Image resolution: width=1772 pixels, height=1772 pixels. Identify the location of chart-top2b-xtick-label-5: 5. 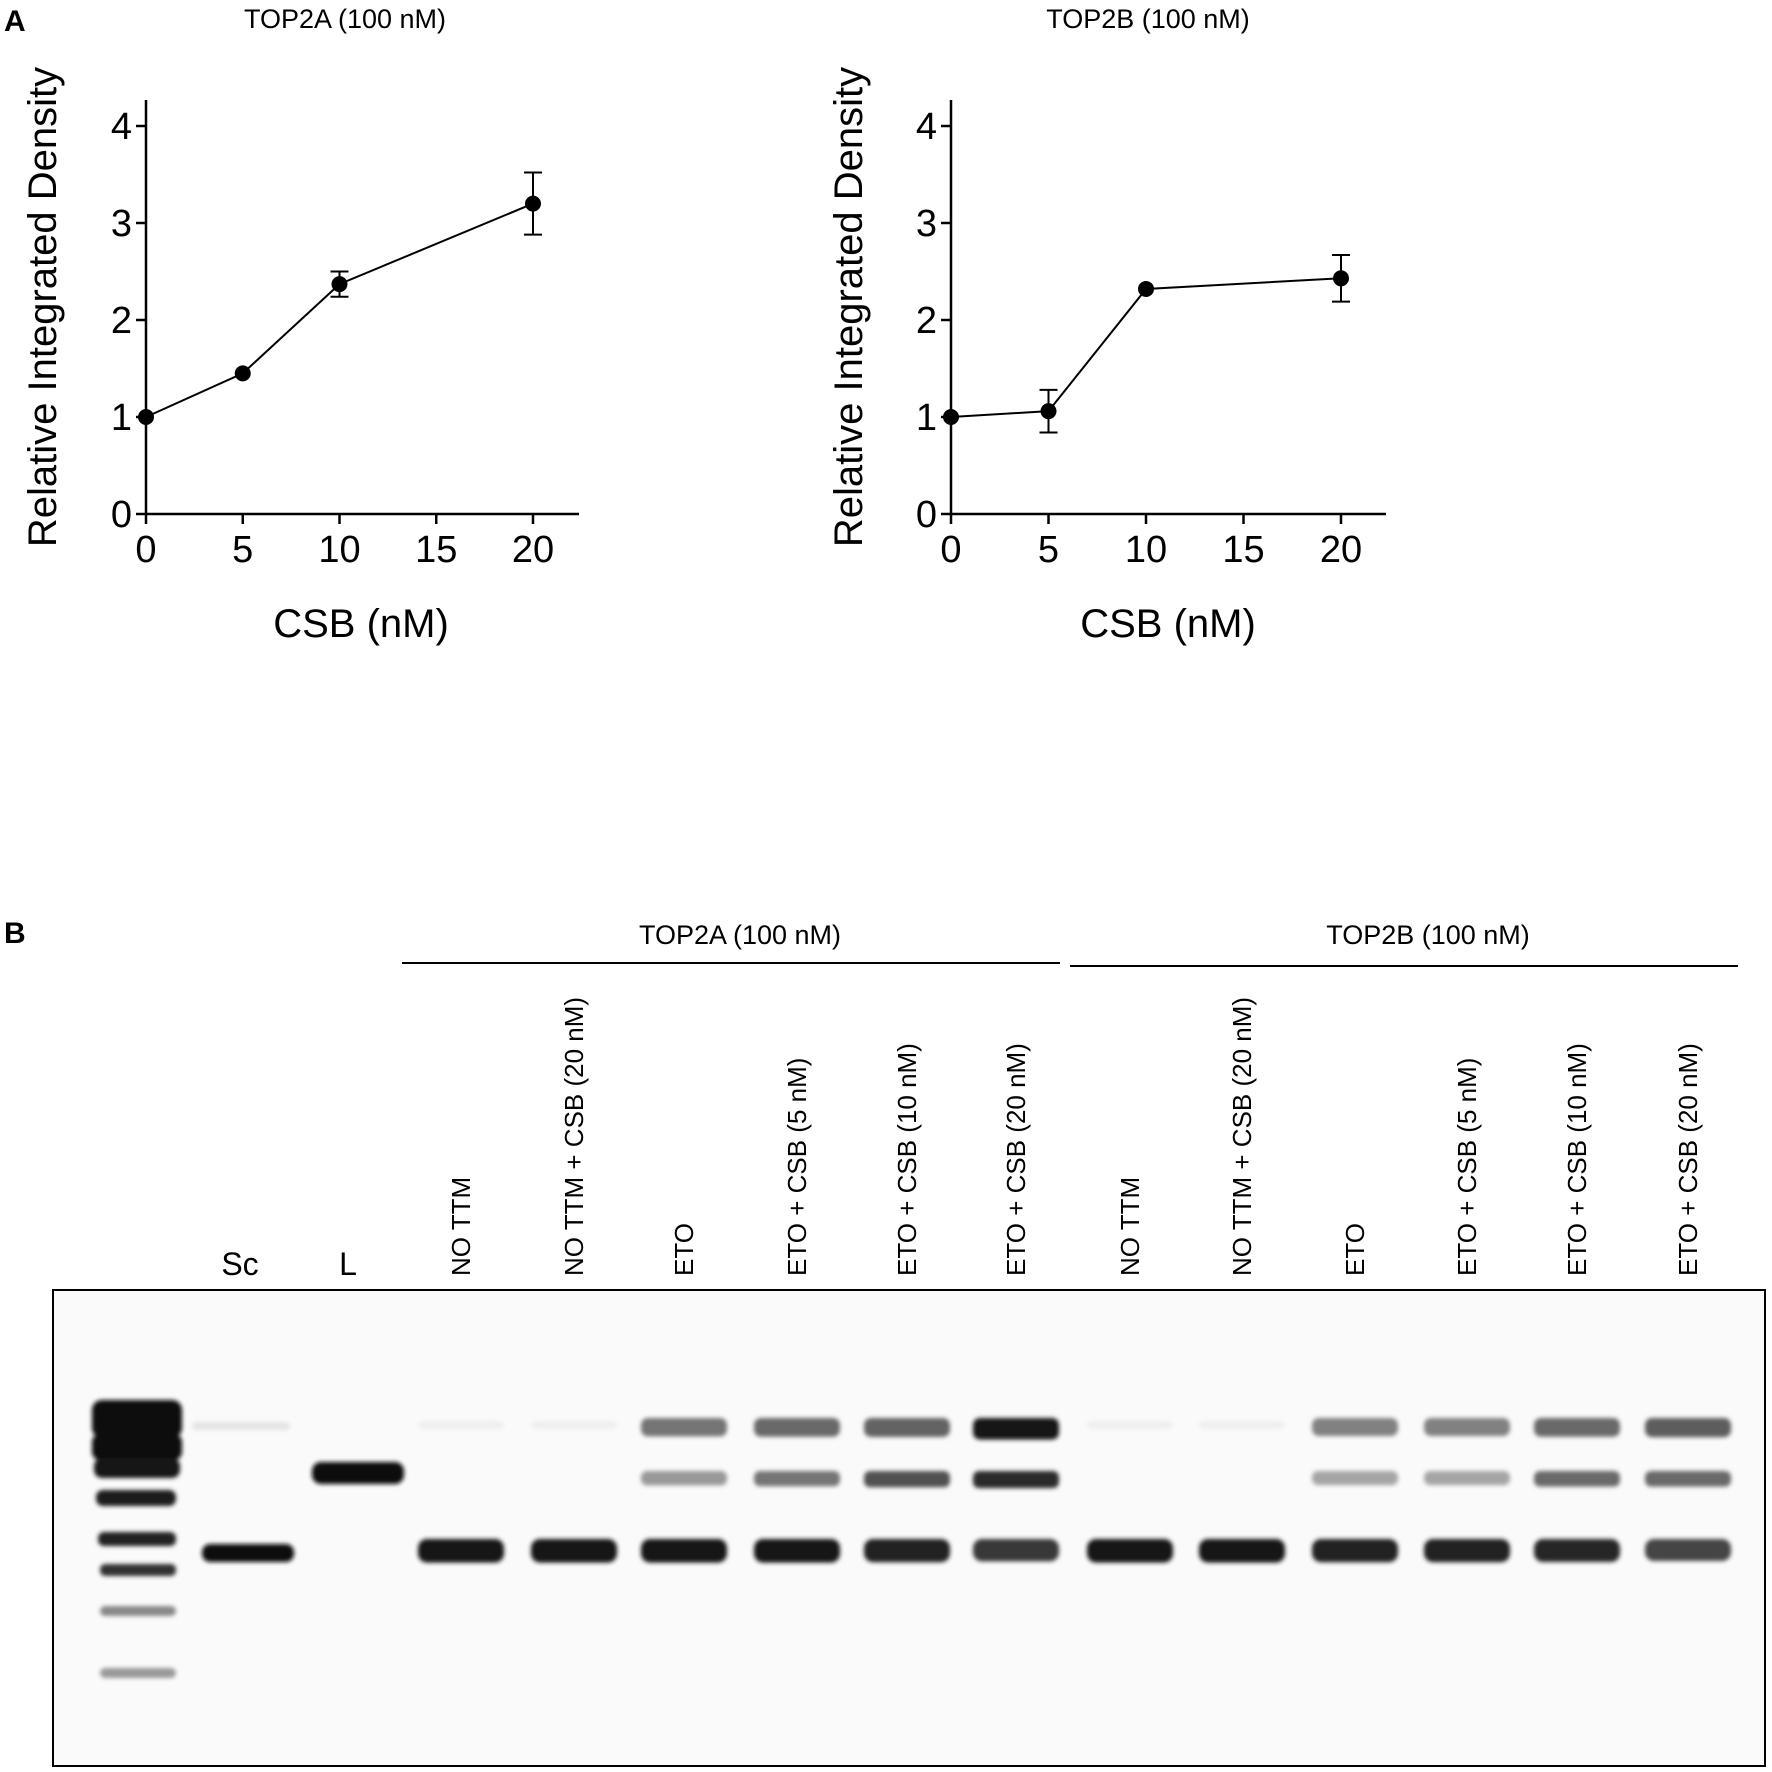
(1048, 550).